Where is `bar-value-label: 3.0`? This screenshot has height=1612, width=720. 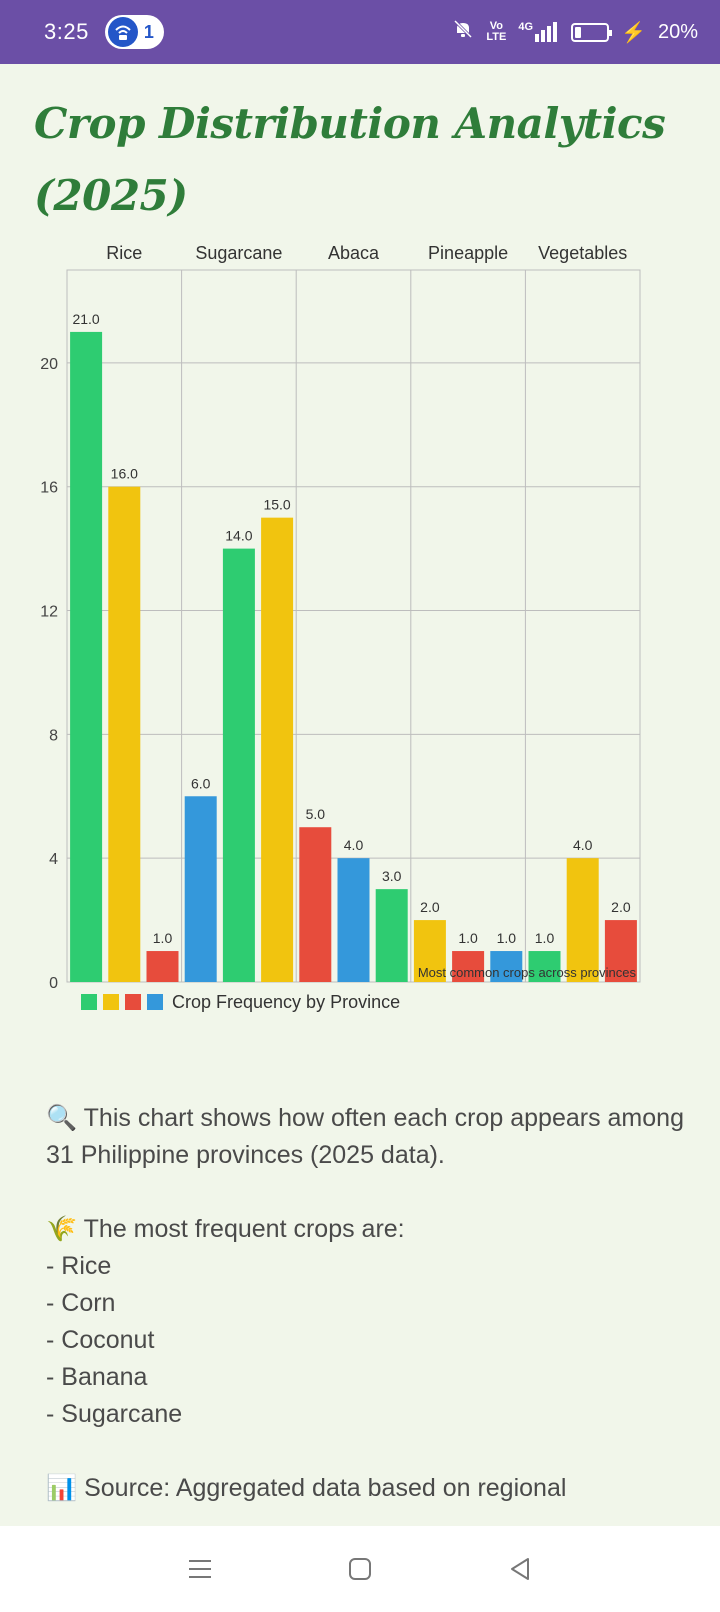 bar-value-label: 3.0 is located at coordinates (392, 876).